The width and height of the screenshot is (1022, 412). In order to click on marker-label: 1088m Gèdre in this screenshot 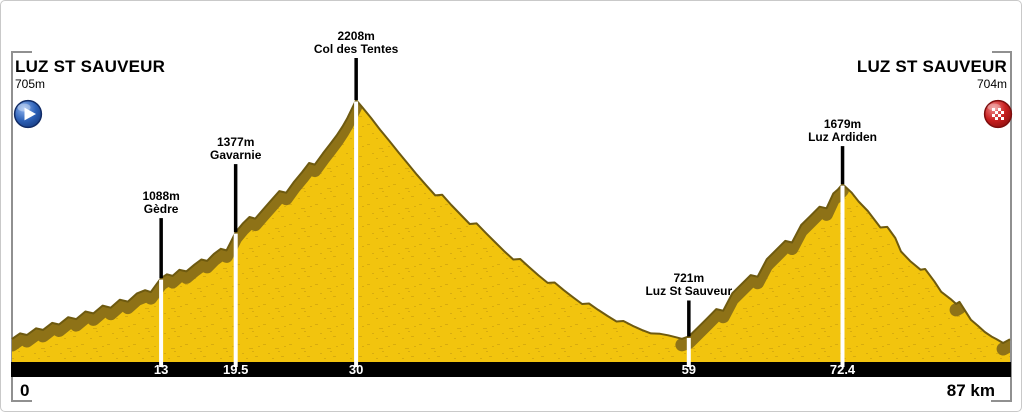, I will do `click(160, 203)`.